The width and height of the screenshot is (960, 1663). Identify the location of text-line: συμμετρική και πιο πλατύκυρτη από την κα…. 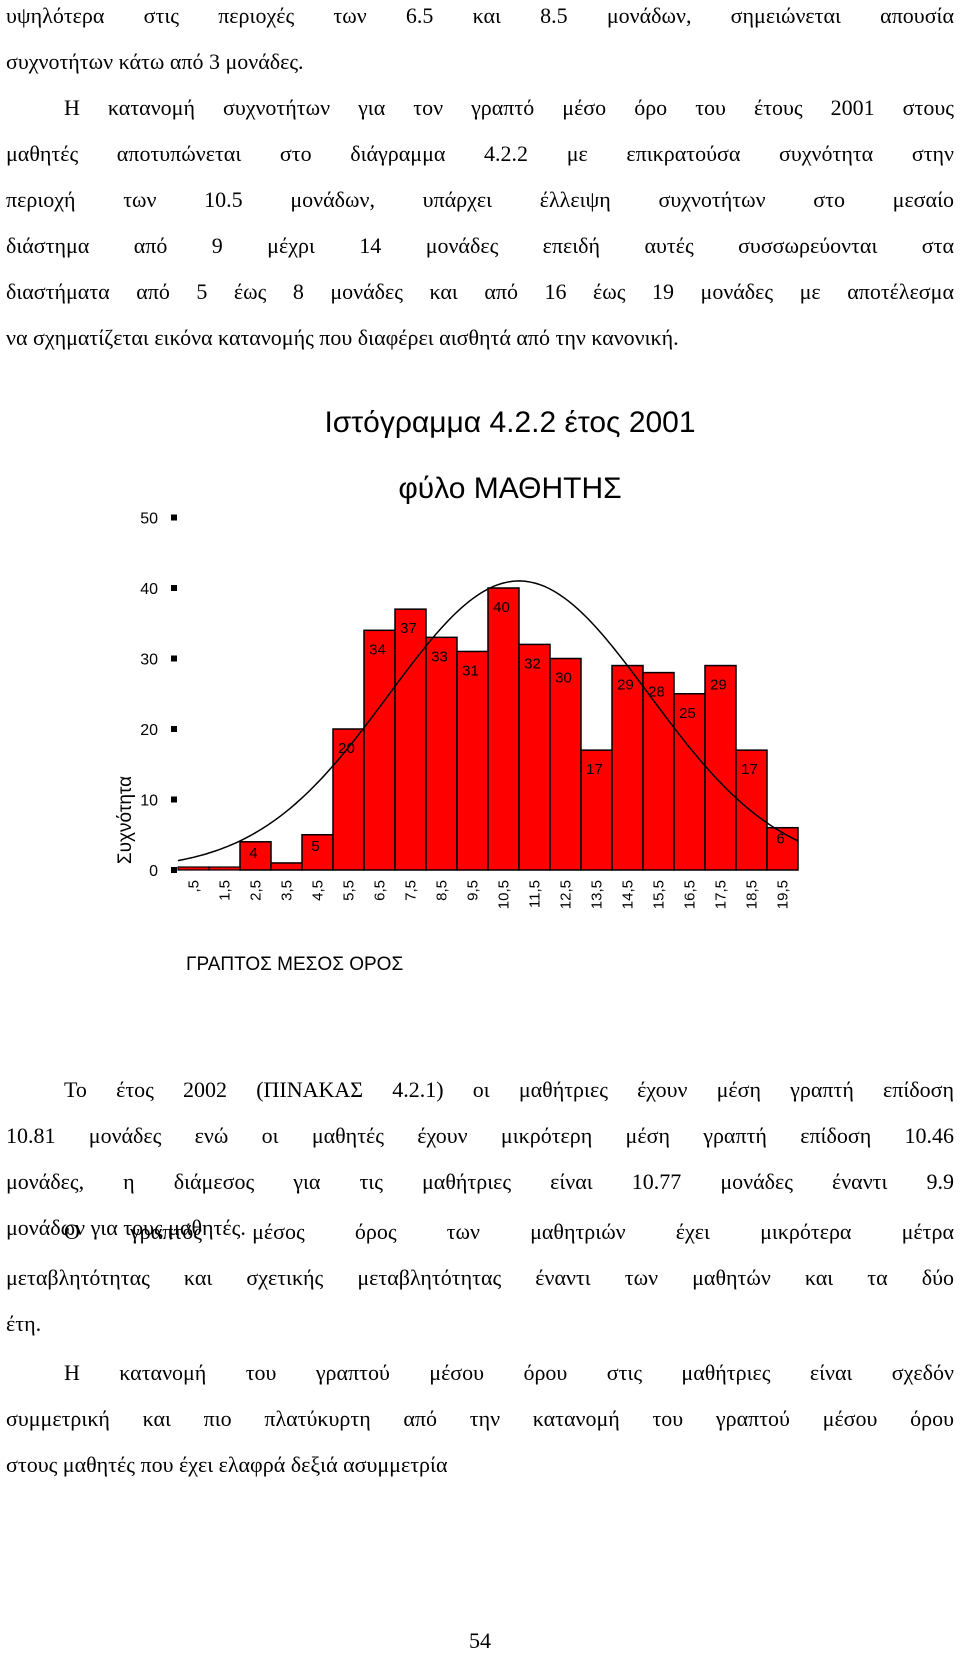
(480, 1418).